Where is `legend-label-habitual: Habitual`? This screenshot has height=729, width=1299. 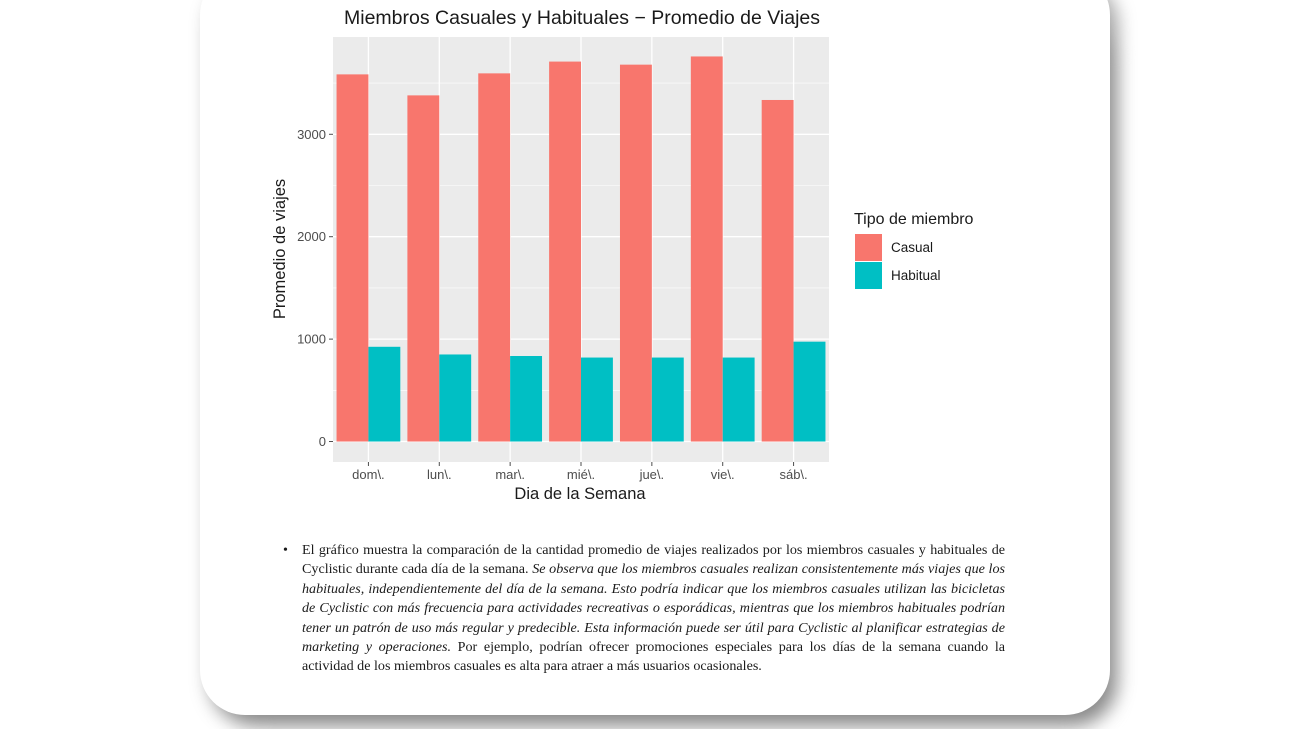
legend-label-habitual: Habitual is located at coordinates (916, 275).